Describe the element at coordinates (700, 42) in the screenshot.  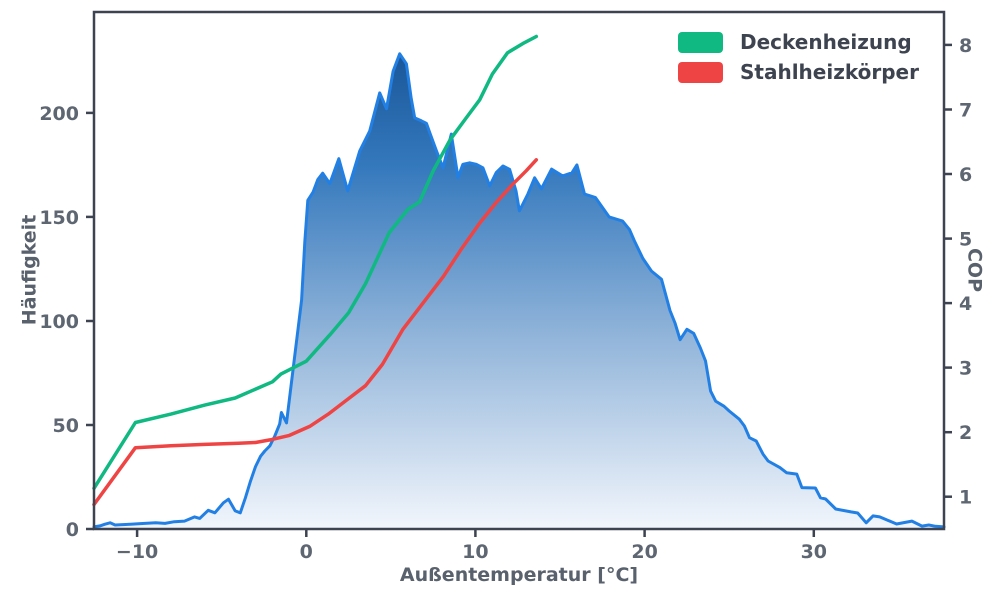
I see `legend-swatch-deckenheizung` at that location.